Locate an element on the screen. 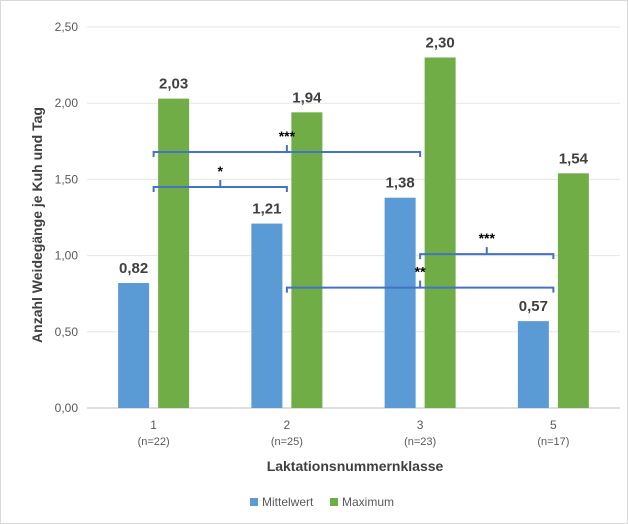 Image resolution: width=628 pixels, height=524 pixels. x-category-label: 1 is located at coordinates (153, 425).